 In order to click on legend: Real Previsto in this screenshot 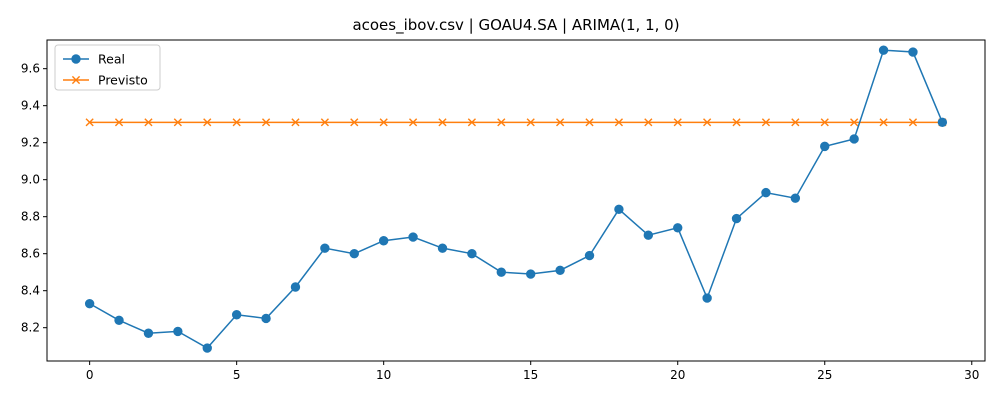, I will do `click(107, 67)`.